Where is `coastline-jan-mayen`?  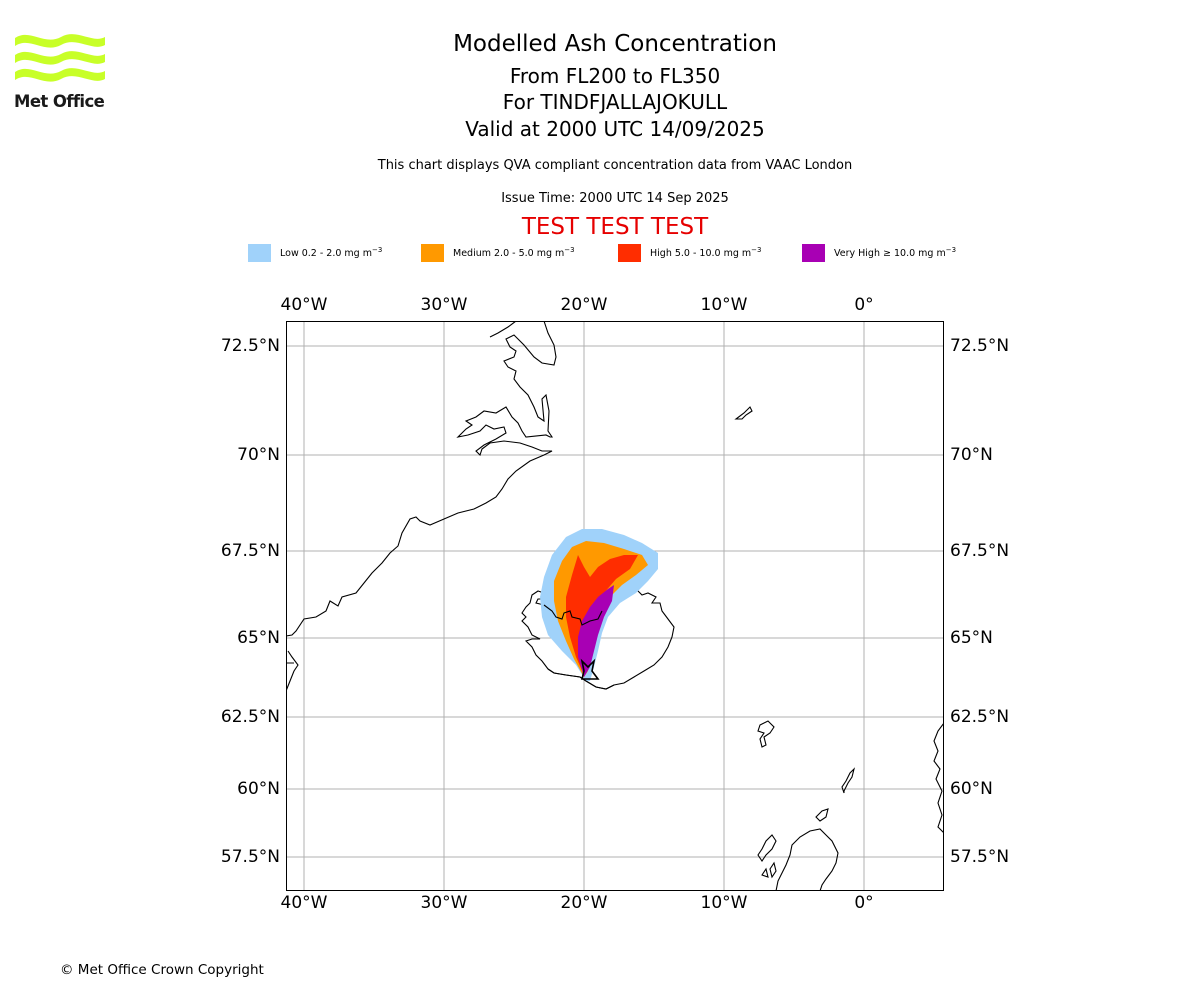
coastline-jan-mayen is located at coordinates (743, 413).